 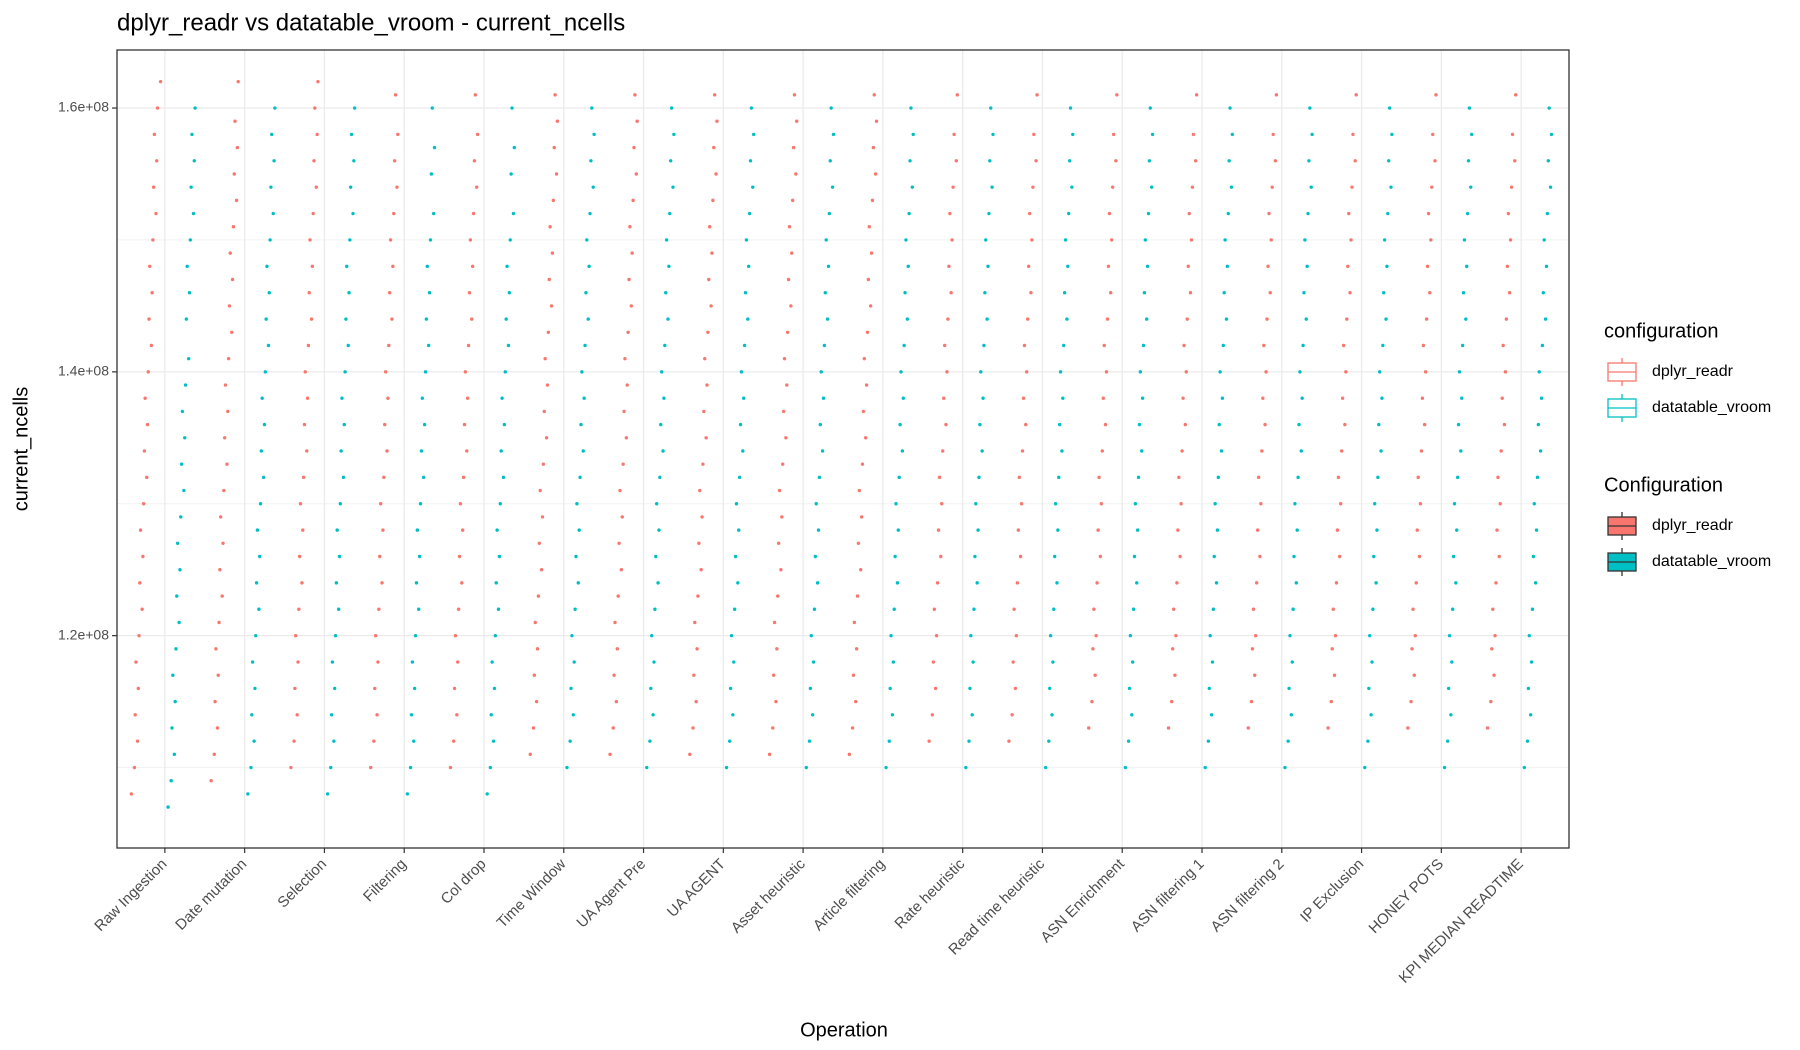 I want to click on legend-label: dplyr_readr, so click(x=1693, y=371).